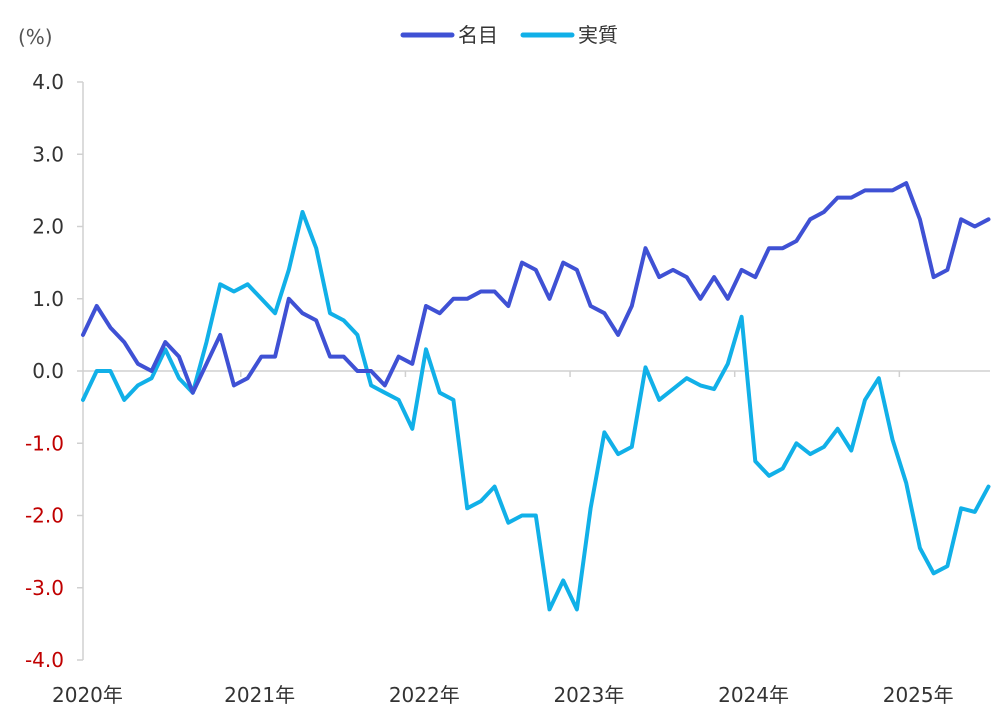 The image size is (1005, 724). Describe the element at coordinates (48, 154) in the screenshot. I see `y-tick-label: 3.0` at that location.